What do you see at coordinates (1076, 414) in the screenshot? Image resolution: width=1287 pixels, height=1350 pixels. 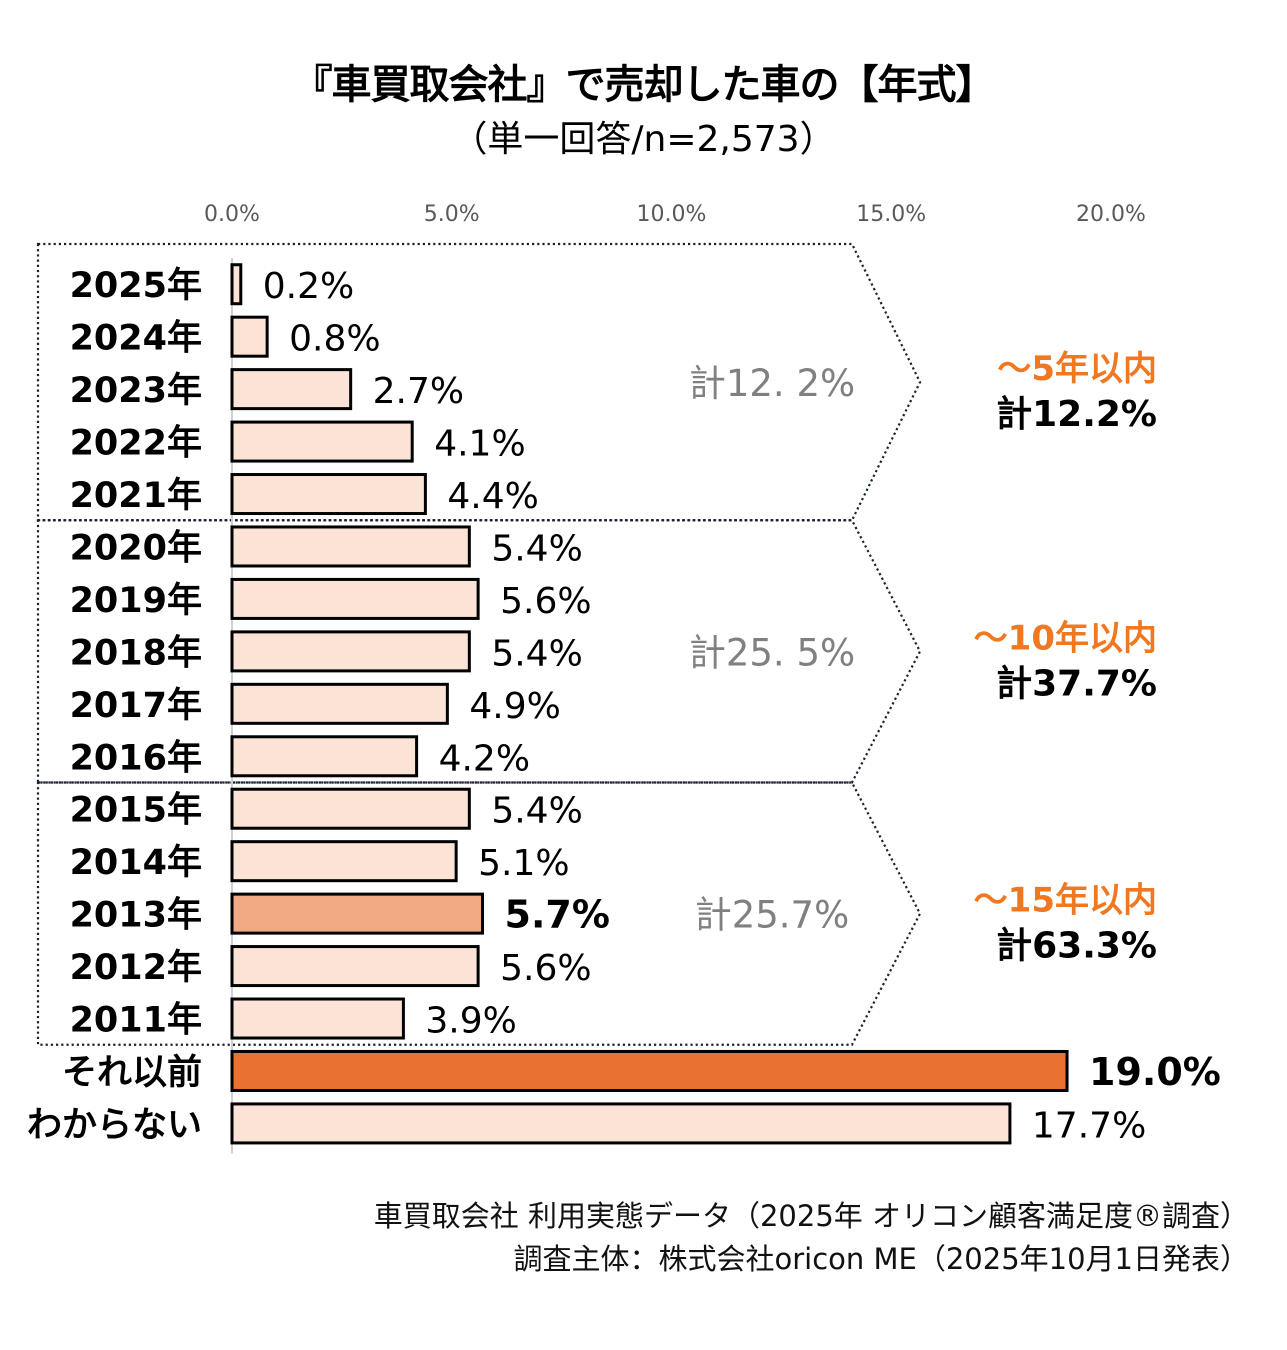 I see `cumulative-total-label: 計12.2%` at bounding box center [1076, 414].